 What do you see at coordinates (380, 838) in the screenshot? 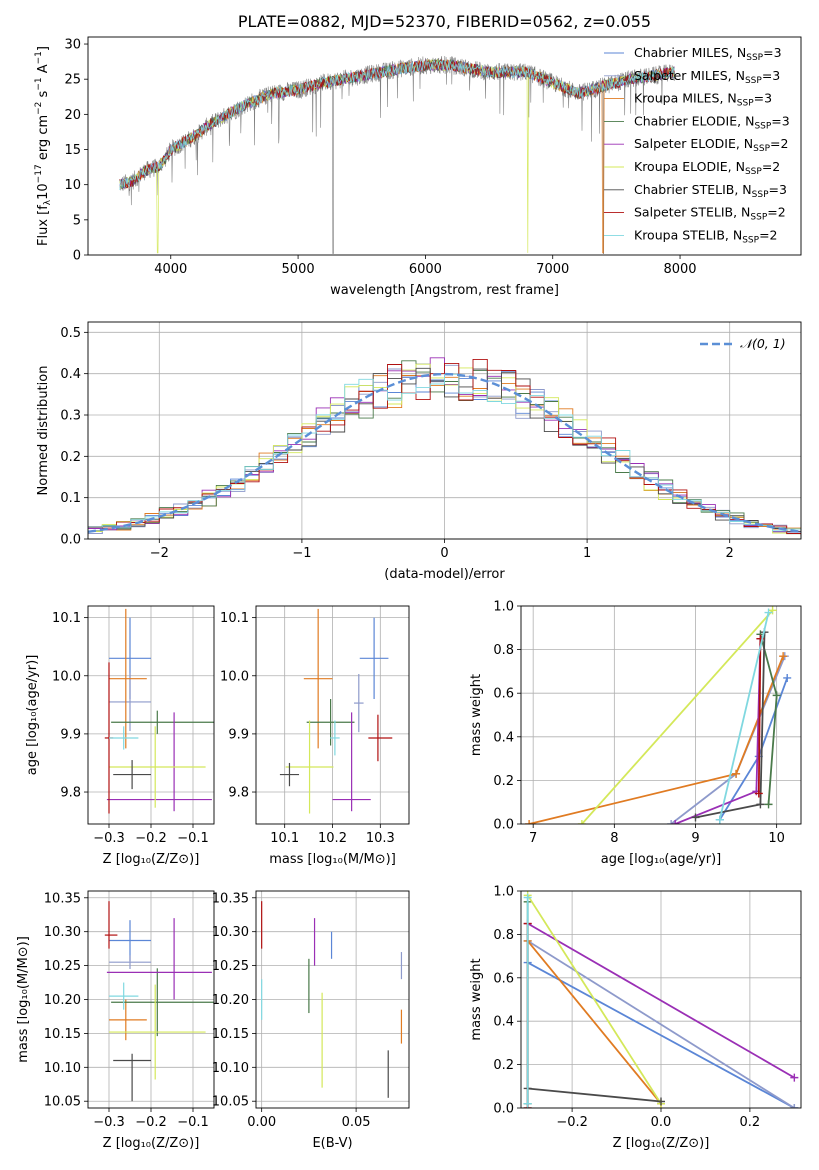
I see `x-tick-label: 10.3` at bounding box center [380, 838].